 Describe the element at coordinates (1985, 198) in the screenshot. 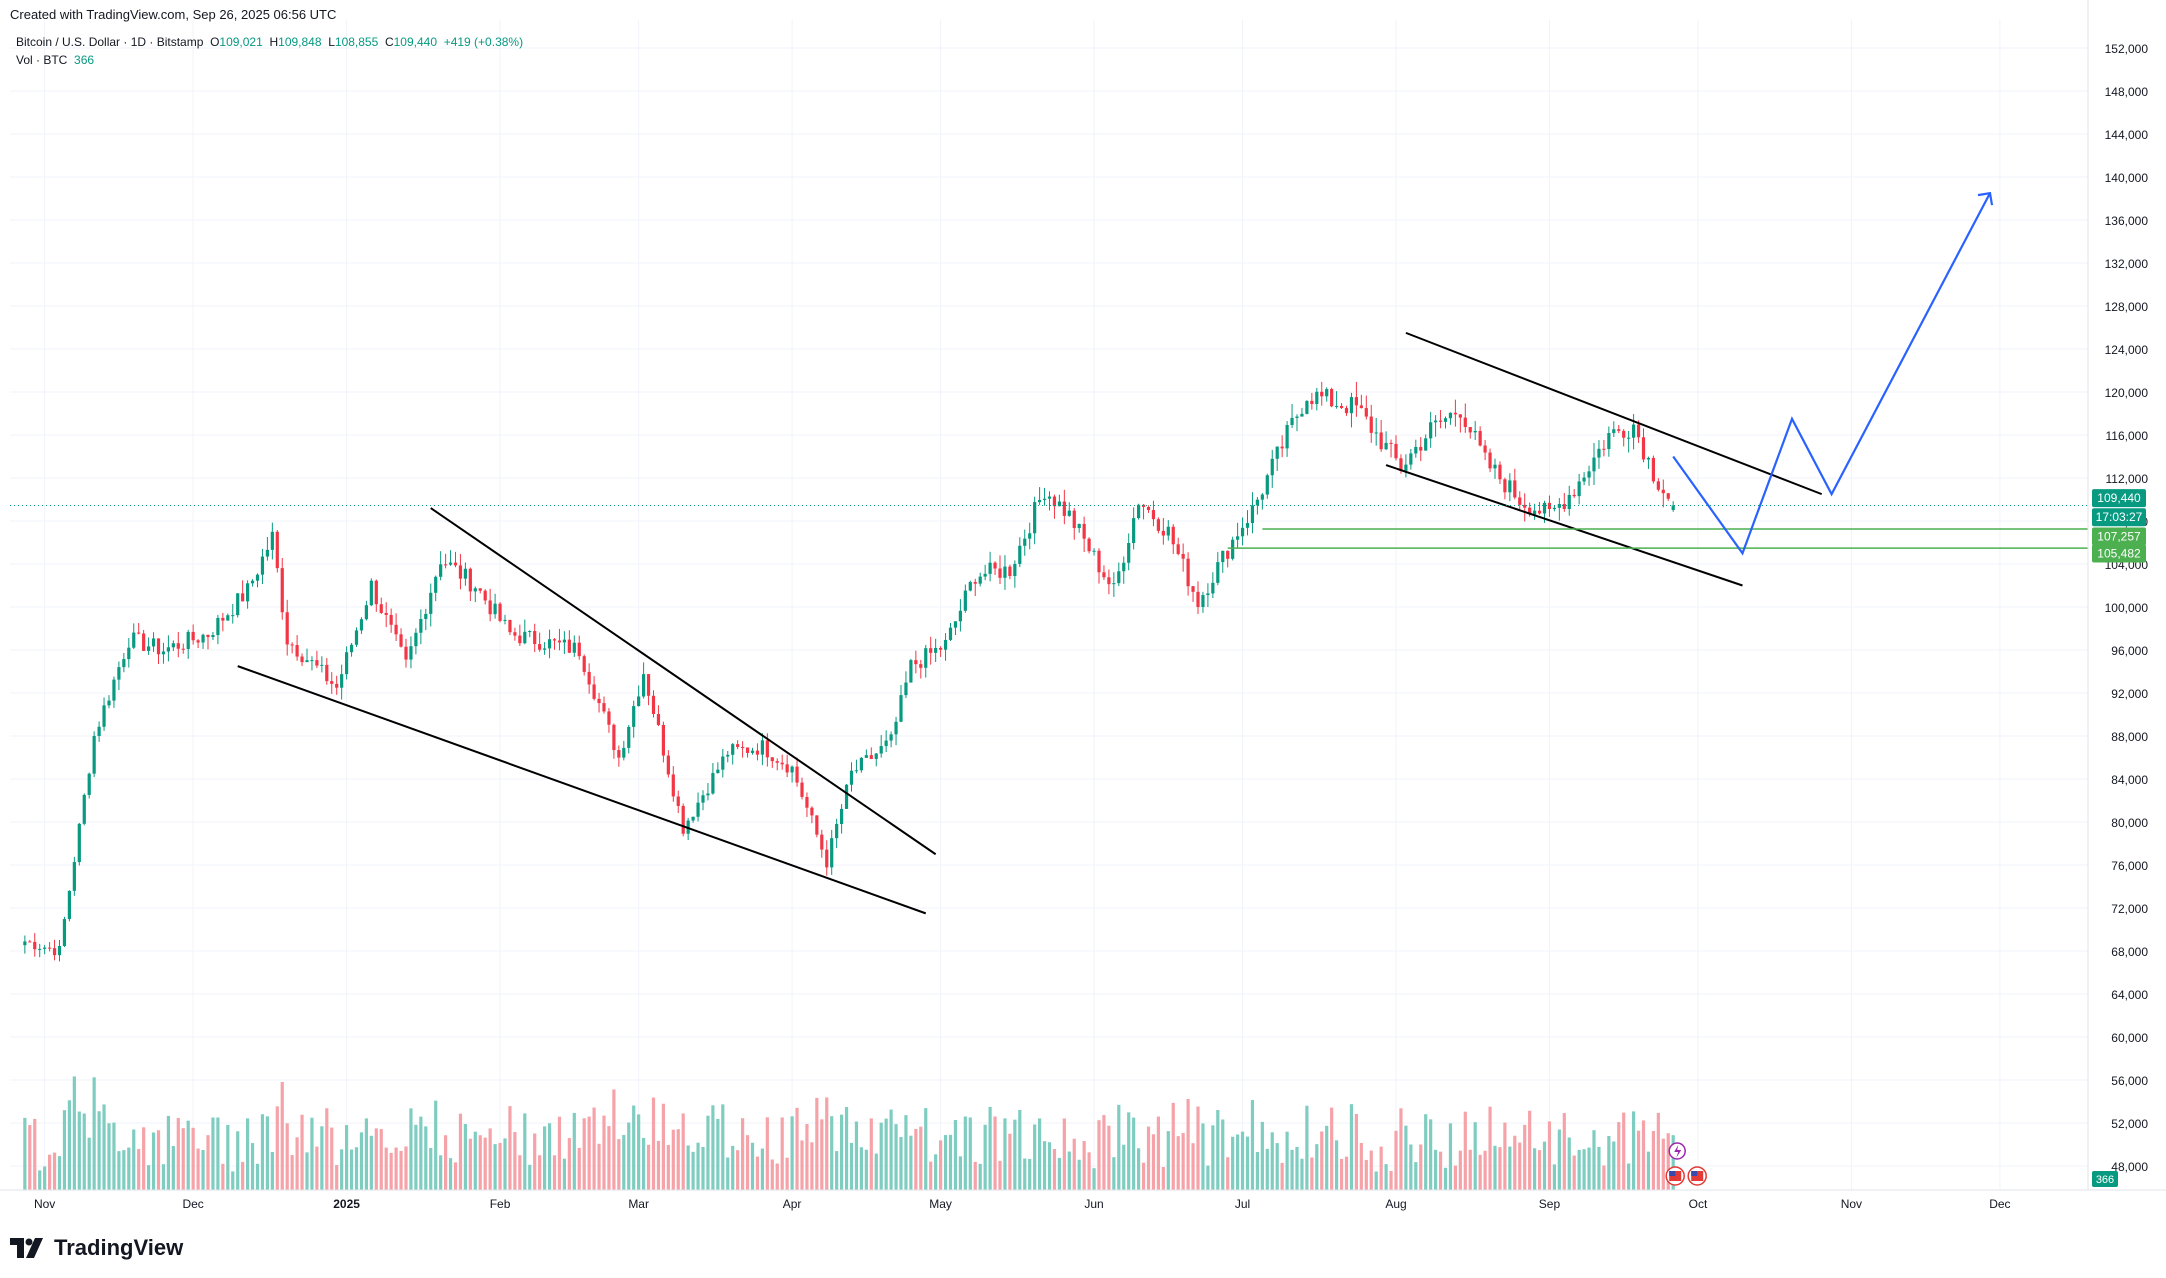

I see `projection-arrowhead` at that location.